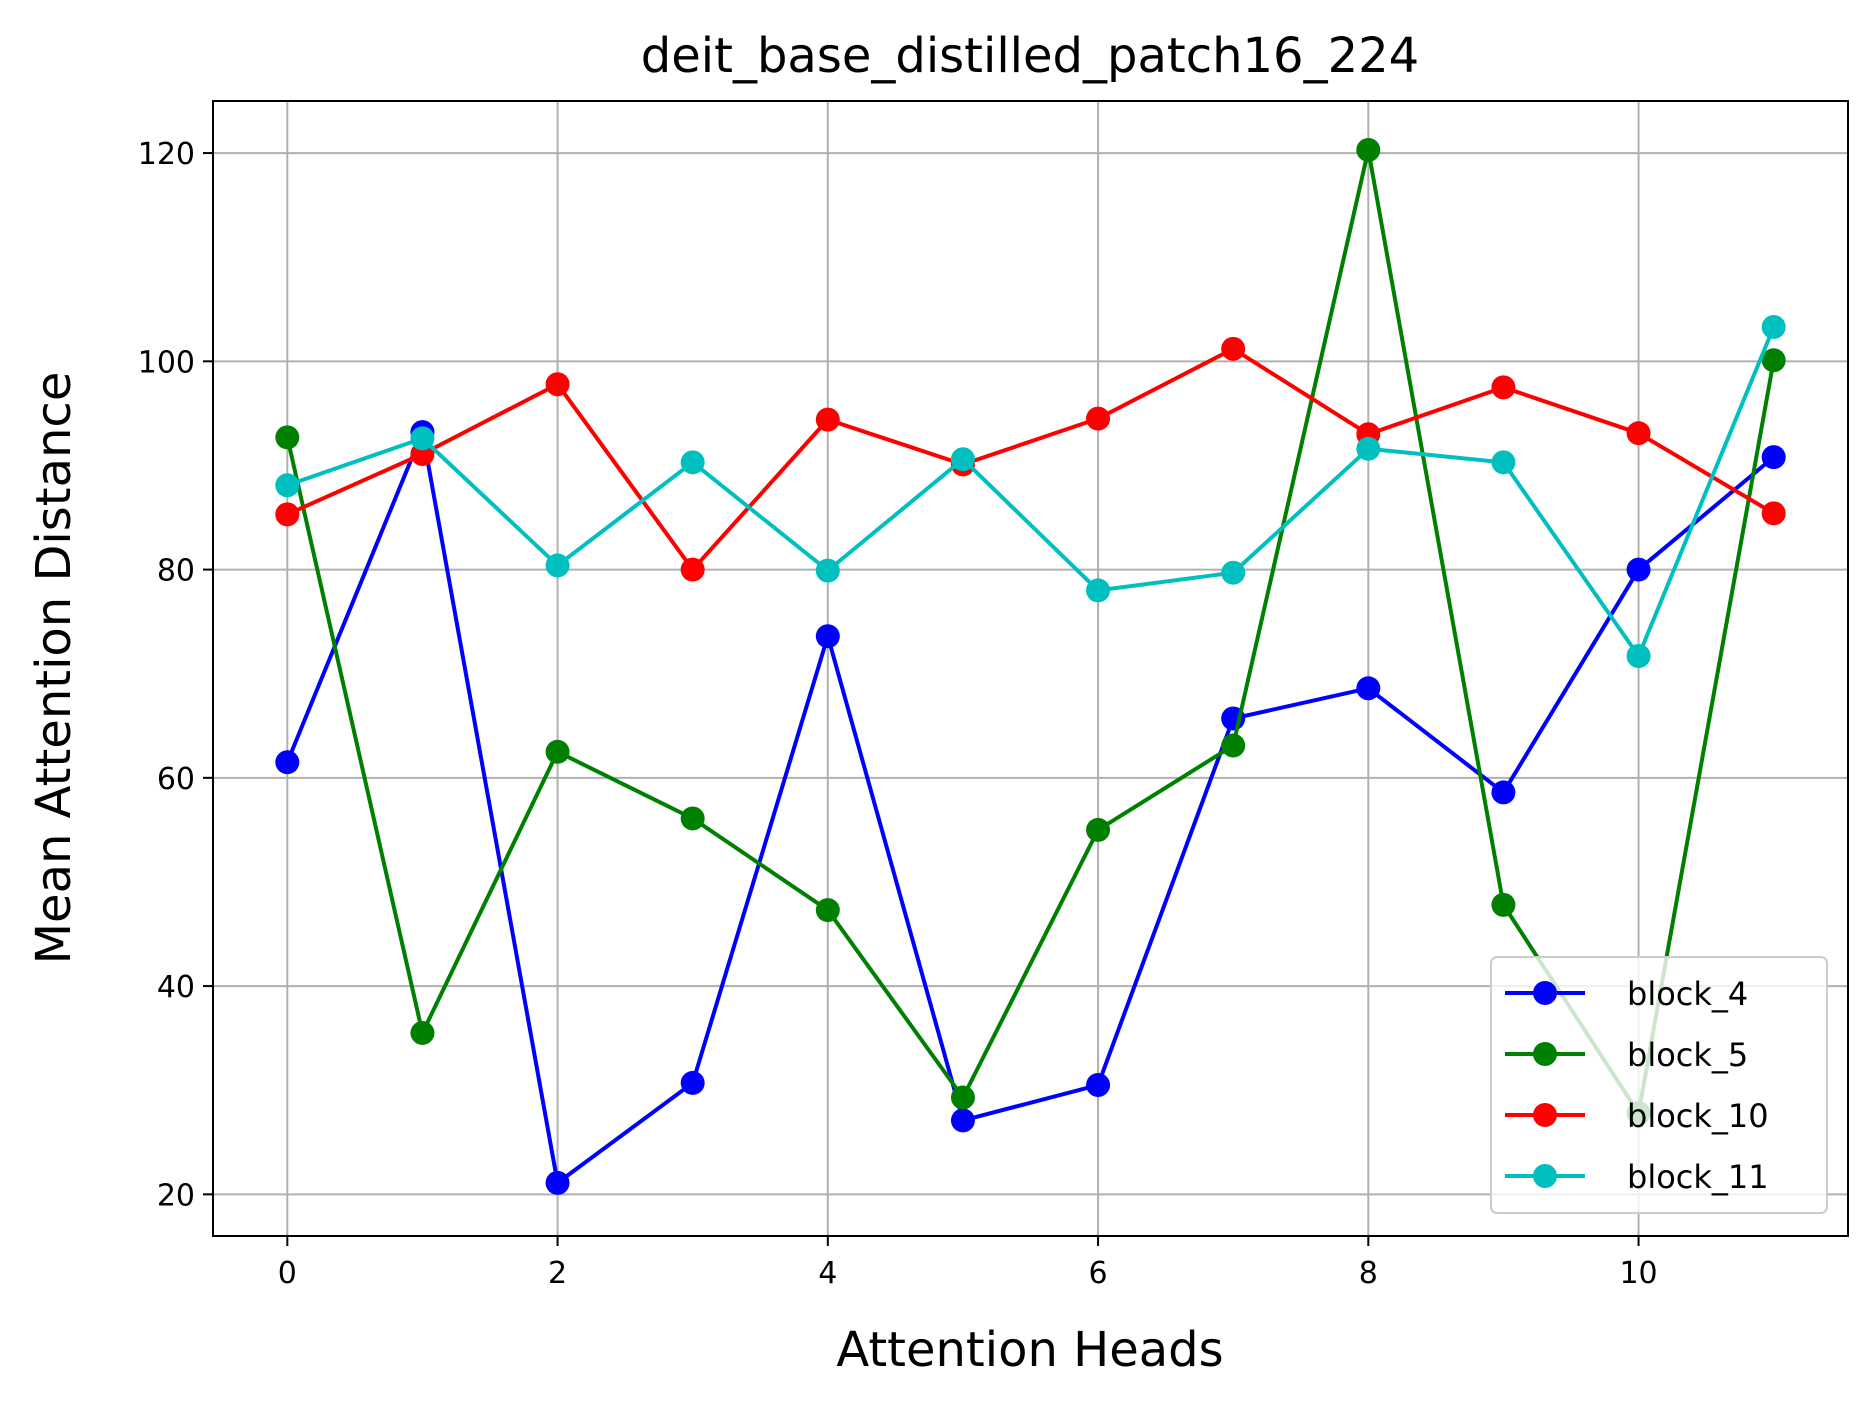 The width and height of the screenshot is (1869, 1409). Describe the element at coordinates (1368, 1273) in the screenshot. I see `x-tick-label: 8` at that location.